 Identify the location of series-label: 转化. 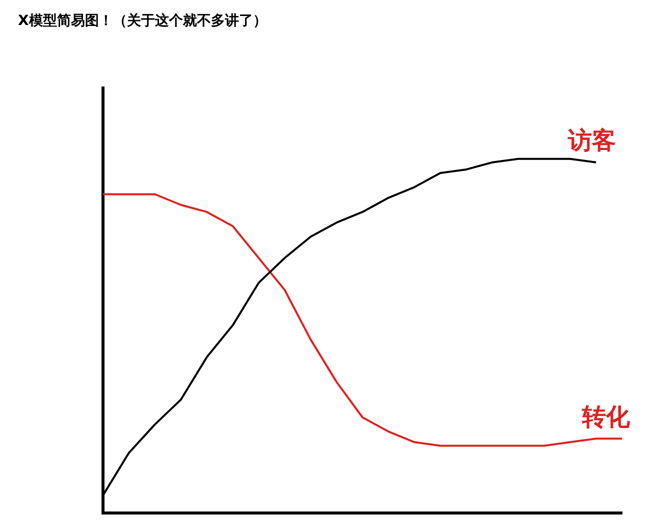
(606, 416).